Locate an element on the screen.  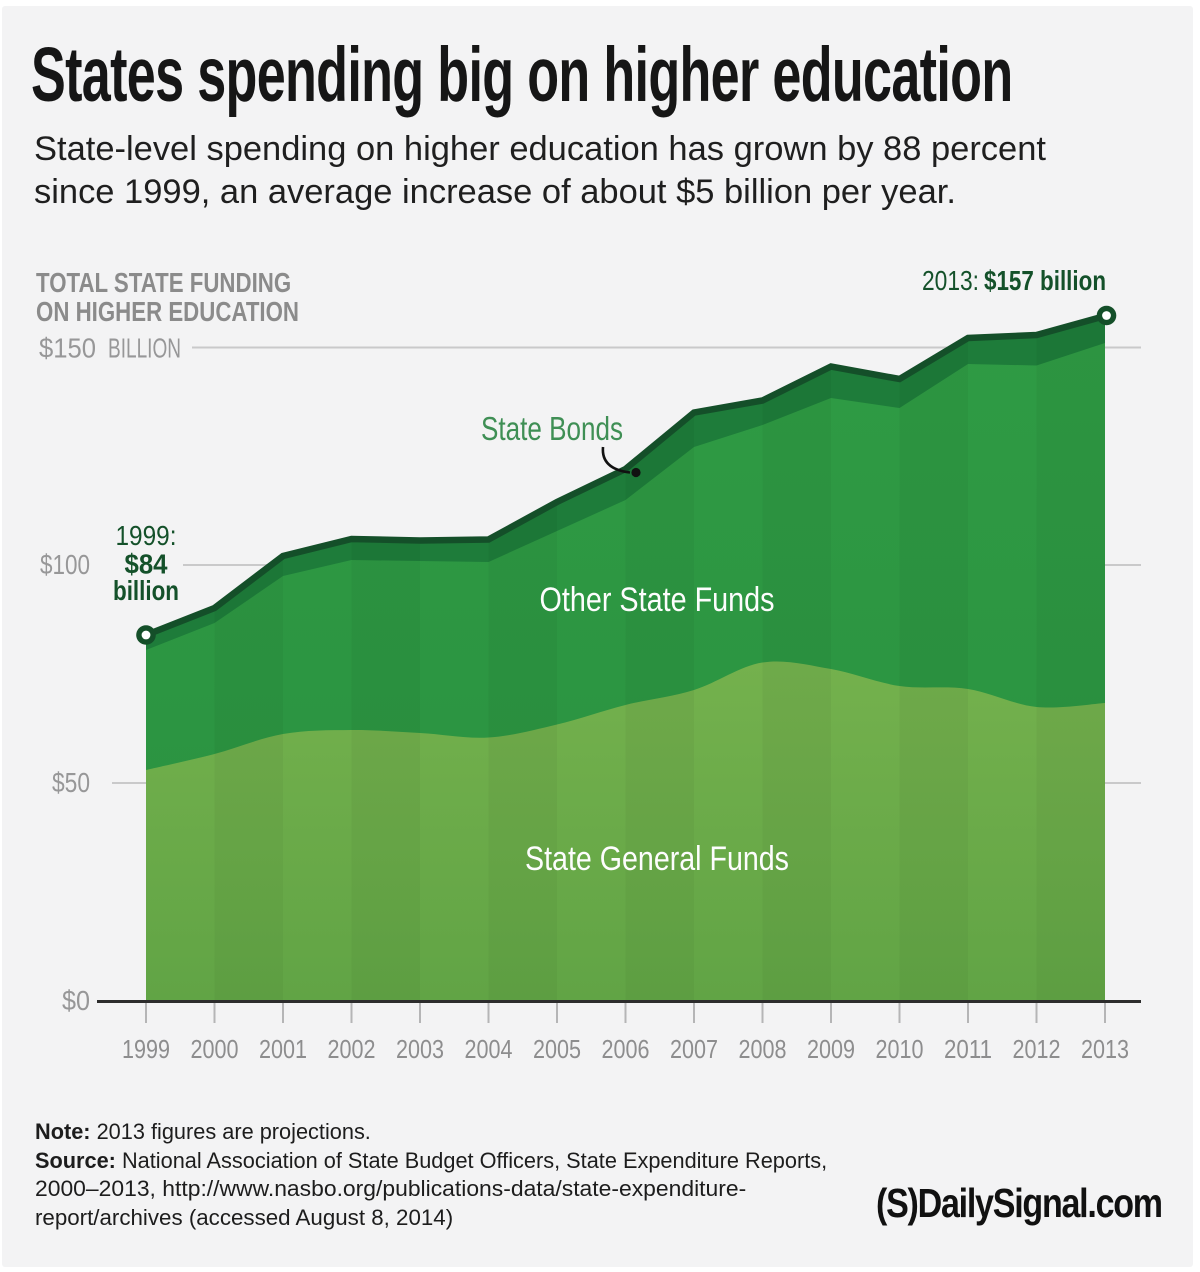
svg-text: 1999 is located at coordinates (146, 1049).